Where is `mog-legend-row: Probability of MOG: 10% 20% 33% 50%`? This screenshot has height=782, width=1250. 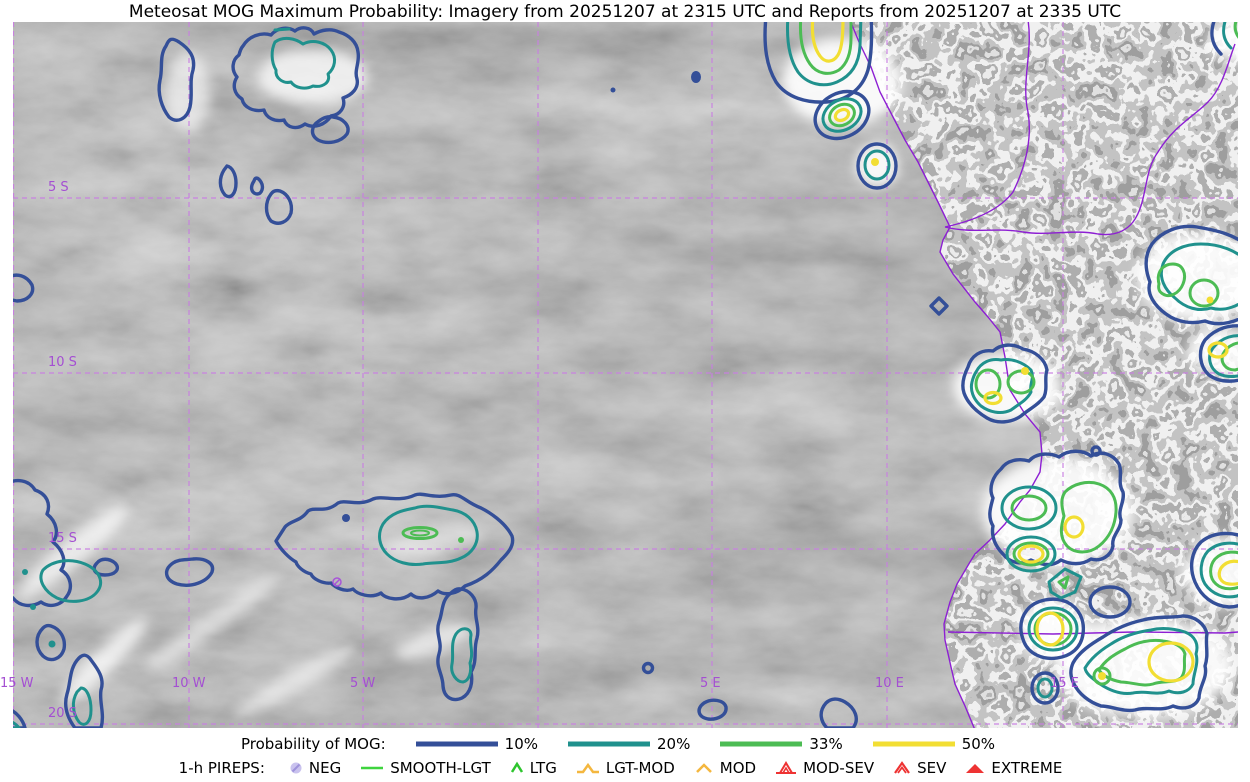 mog-legend-row: Probability of MOG: 10% 20% 33% 50% is located at coordinates (625, 744).